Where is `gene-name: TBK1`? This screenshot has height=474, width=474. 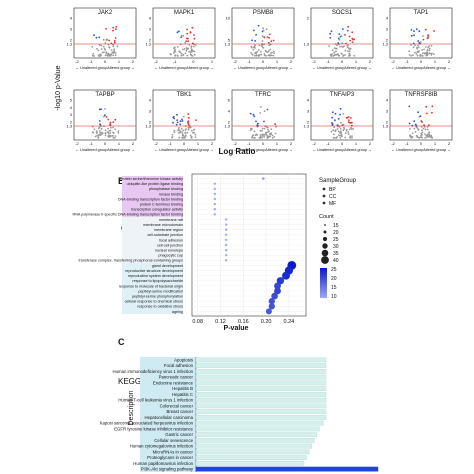
gene-name: TBK1 is located at coordinates (184, 95).